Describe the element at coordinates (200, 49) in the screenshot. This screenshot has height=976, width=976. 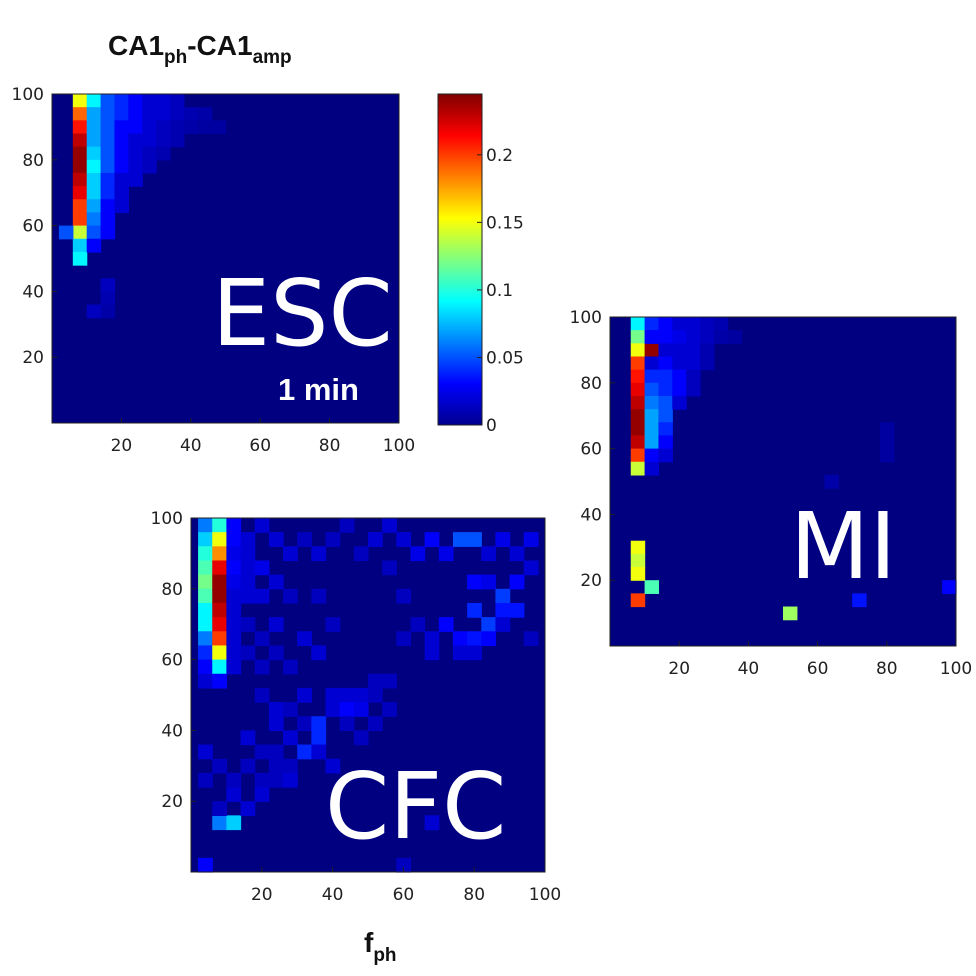
I see `figure-title: CA1ph-CA1amp` at that location.